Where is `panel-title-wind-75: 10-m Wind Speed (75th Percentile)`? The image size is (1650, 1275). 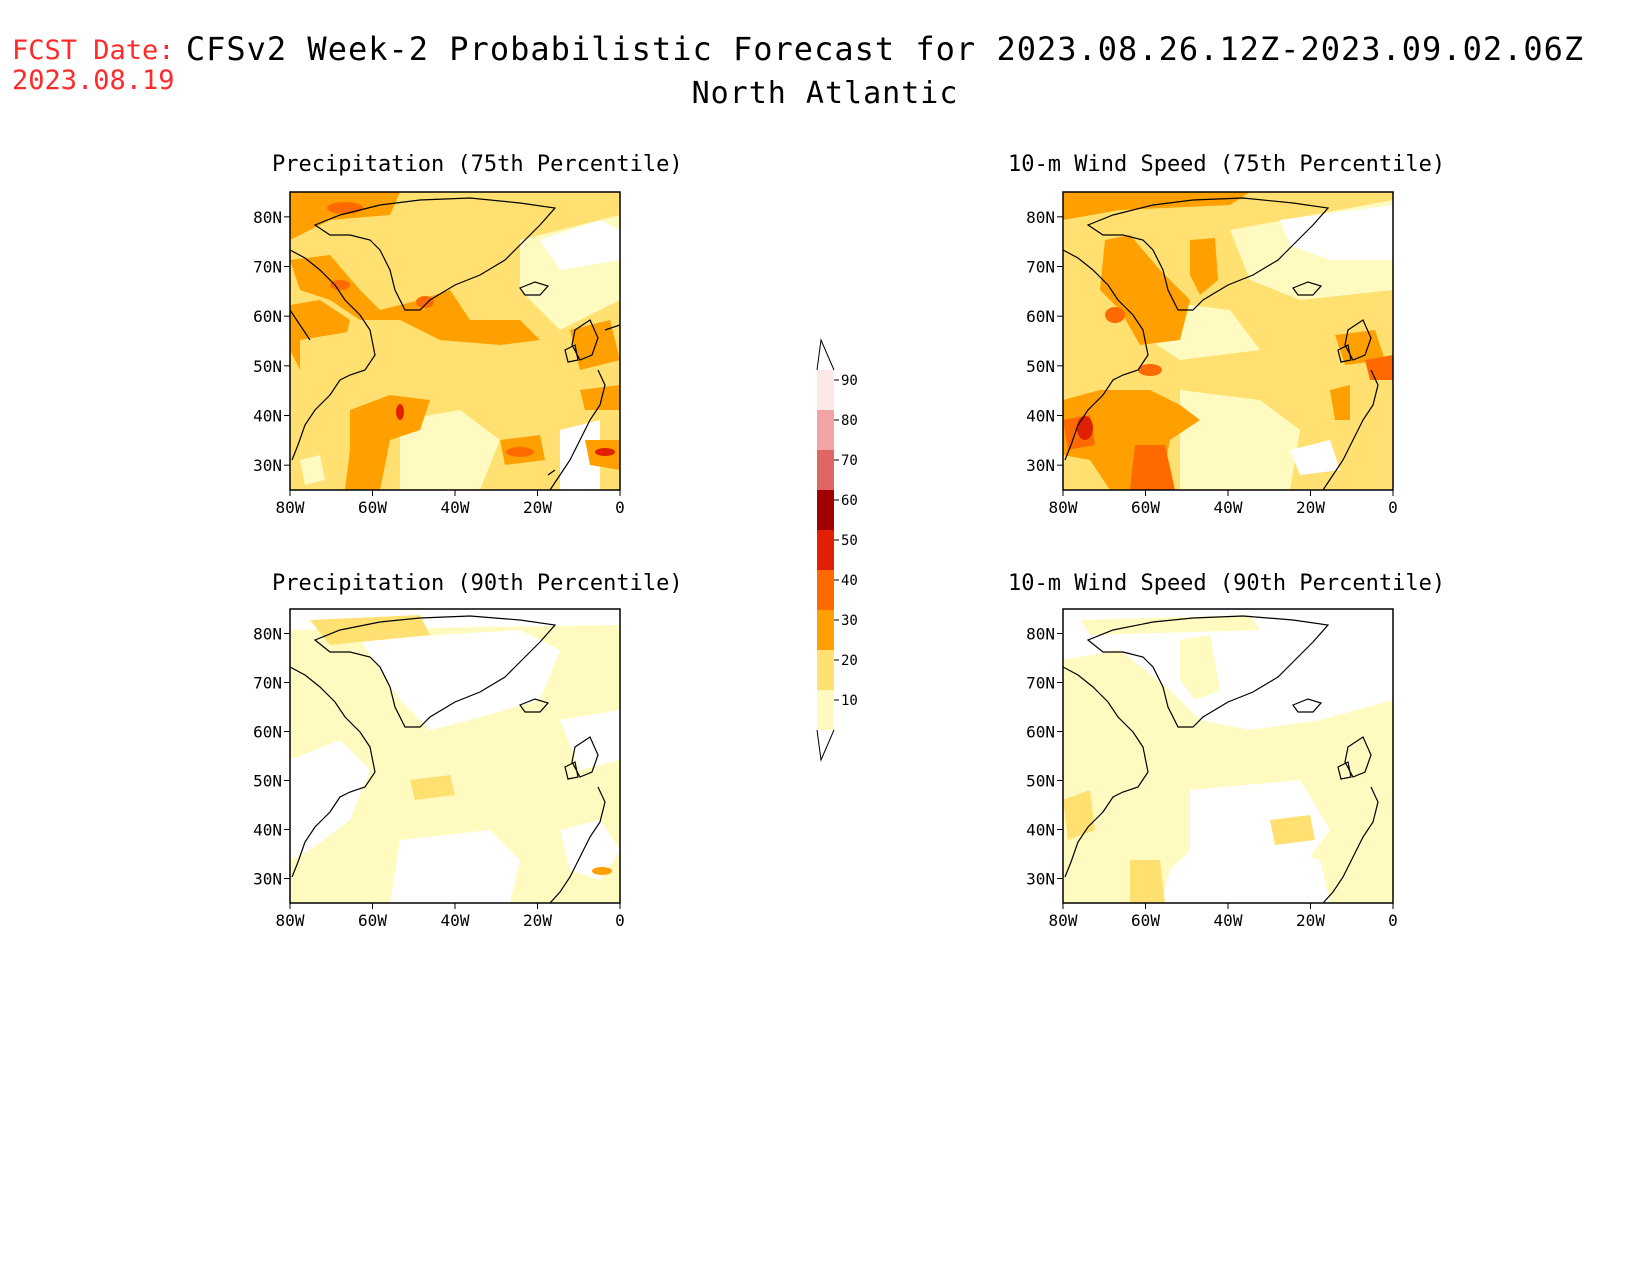
panel-title-wind-75: 10-m Wind Speed (75th Percentile) is located at coordinates (1227, 164).